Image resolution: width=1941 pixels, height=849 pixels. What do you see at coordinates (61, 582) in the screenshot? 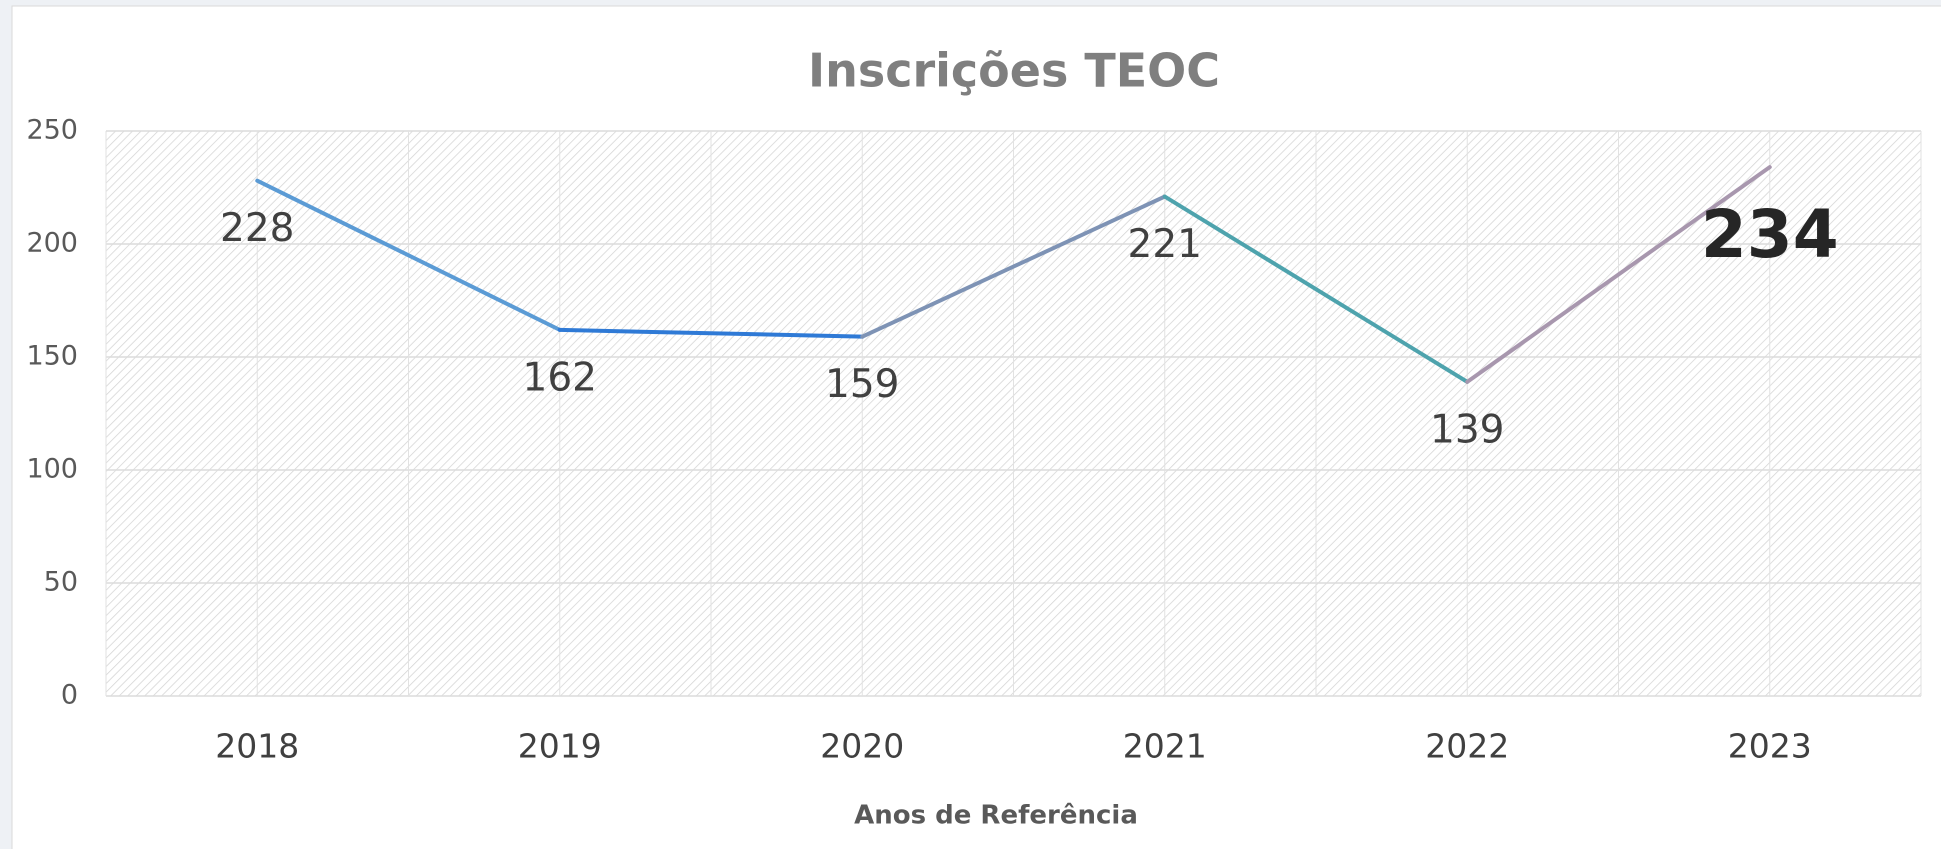
I see `y-tick-label: 50` at bounding box center [61, 582].